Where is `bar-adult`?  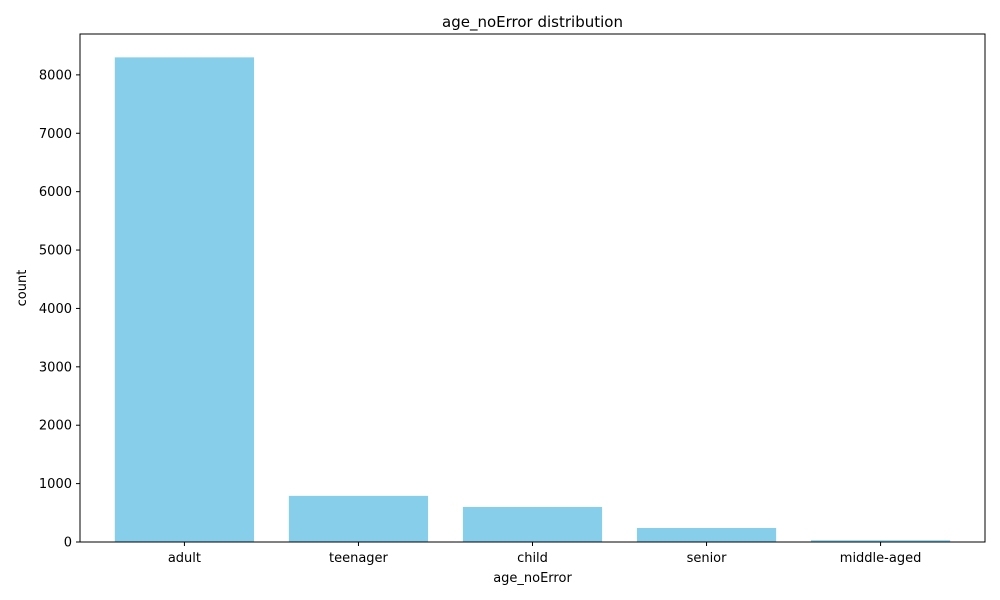
bar-adult is located at coordinates (184, 299).